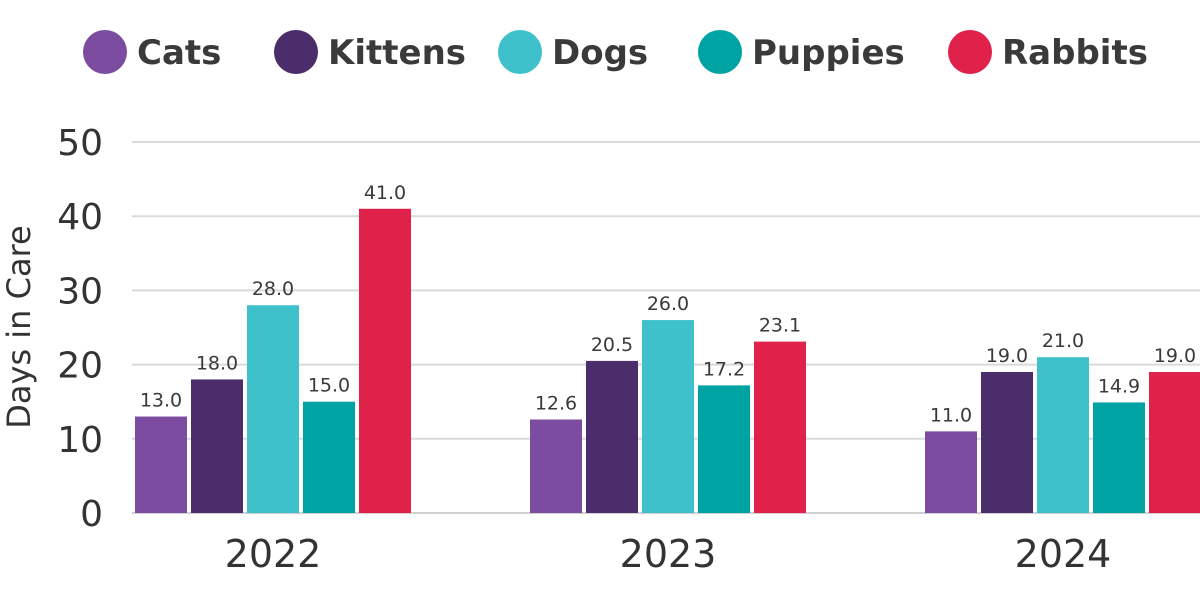  Describe the element at coordinates (329, 457) in the screenshot. I see `bar-puppies-2022` at that location.